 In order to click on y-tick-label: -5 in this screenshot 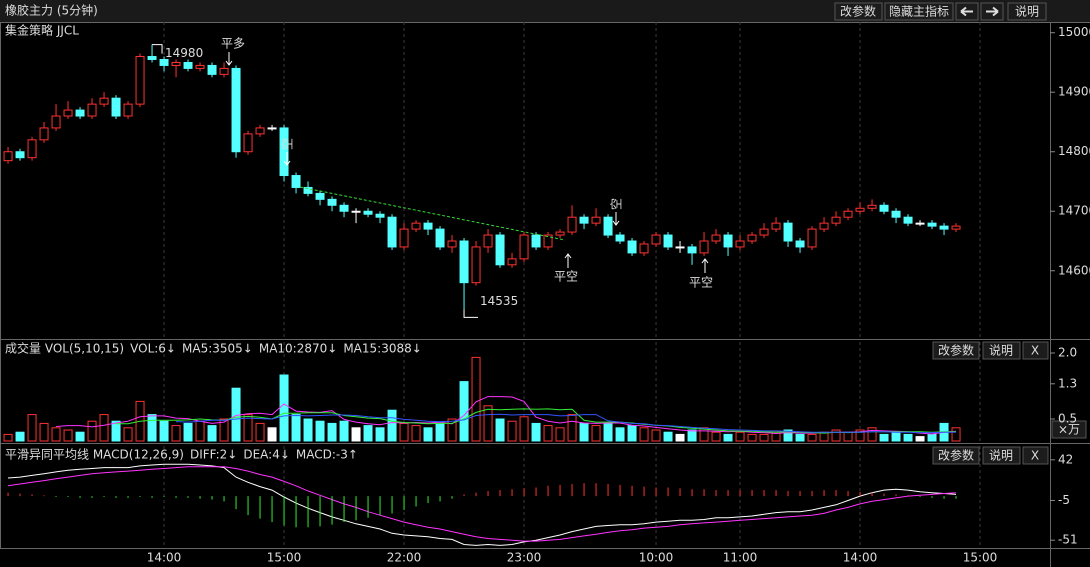, I will do `click(1064, 500)`.